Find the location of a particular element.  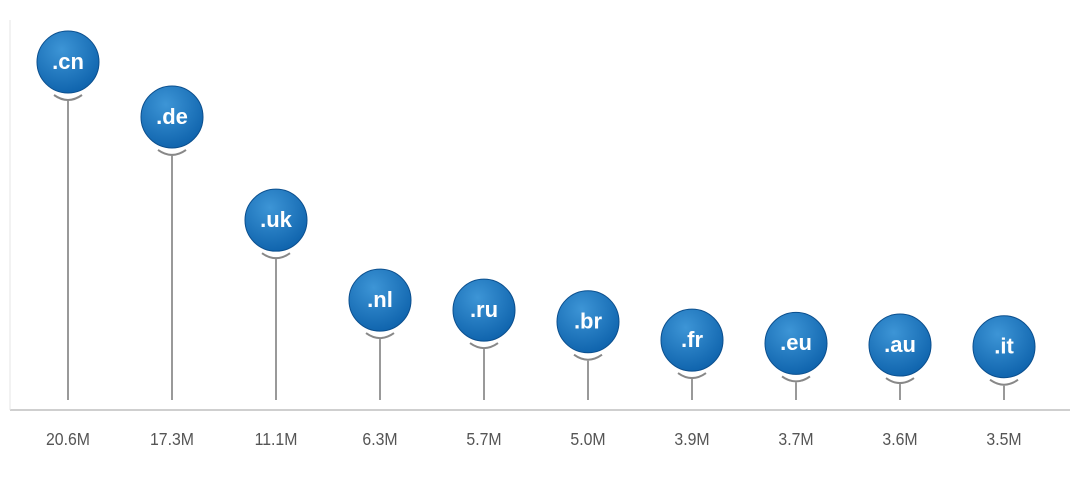

value-label: 5.0M is located at coordinates (587, 439).